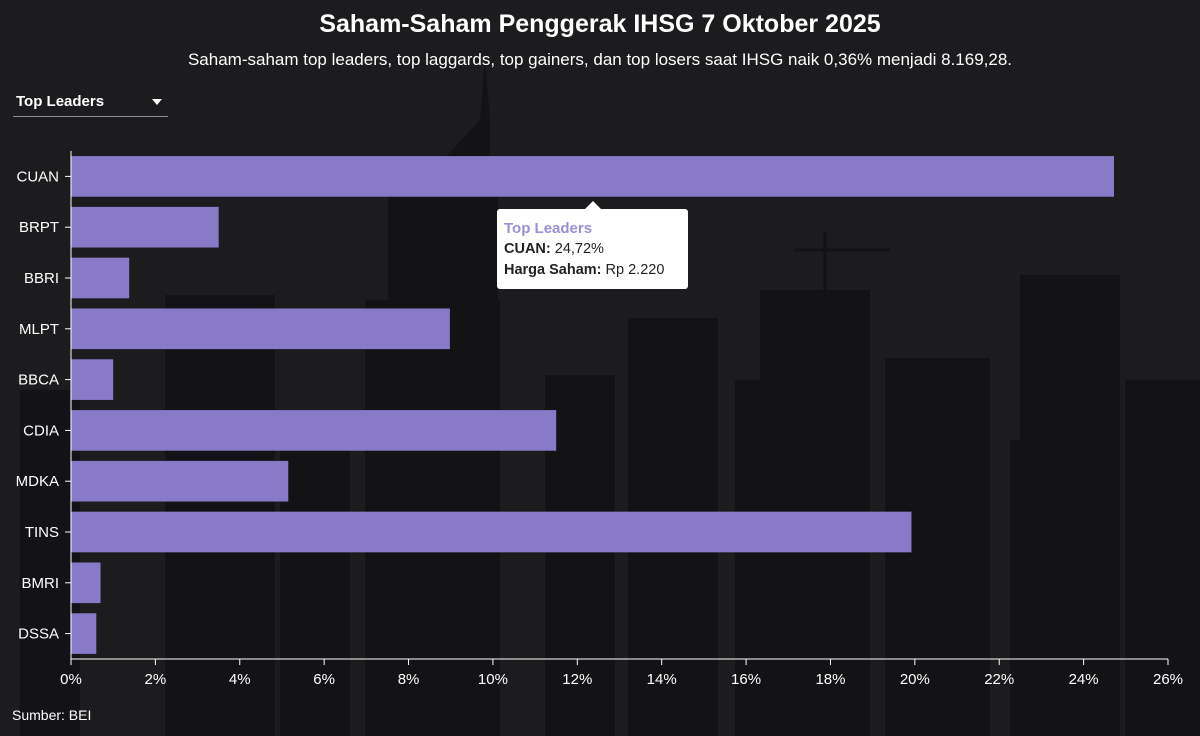  Describe the element at coordinates (38, 380) in the screenshot. I see `y-tick-label: BBCA` at that location.